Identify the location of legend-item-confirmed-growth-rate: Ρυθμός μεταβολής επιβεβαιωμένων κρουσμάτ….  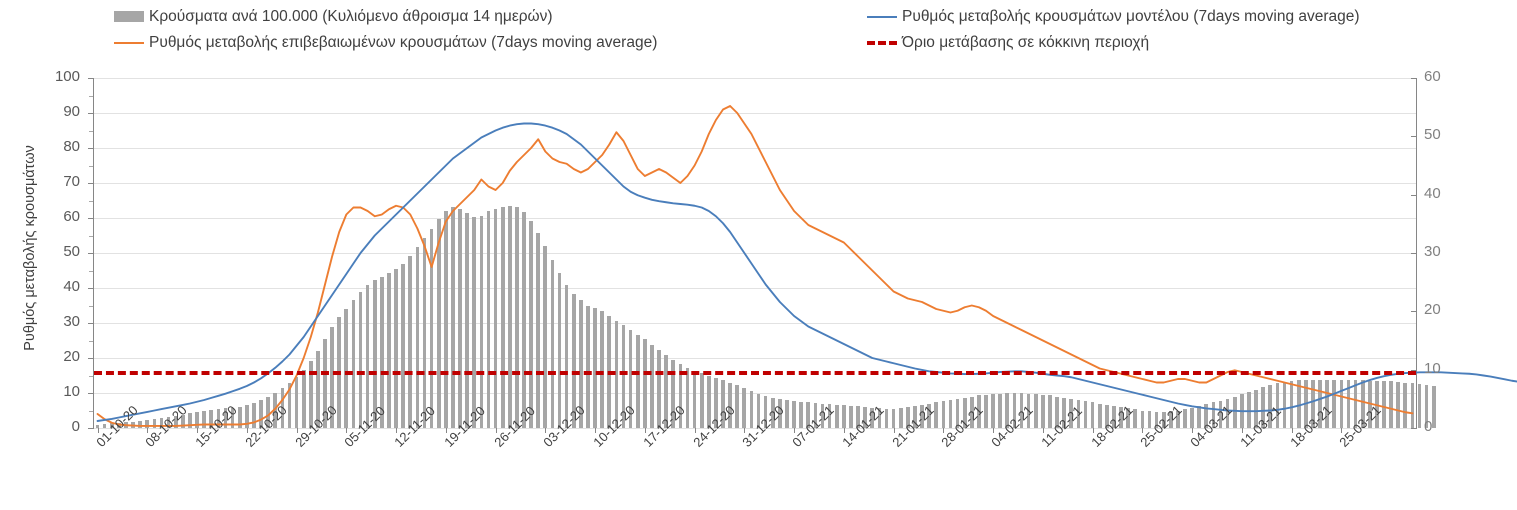
(385, 43).